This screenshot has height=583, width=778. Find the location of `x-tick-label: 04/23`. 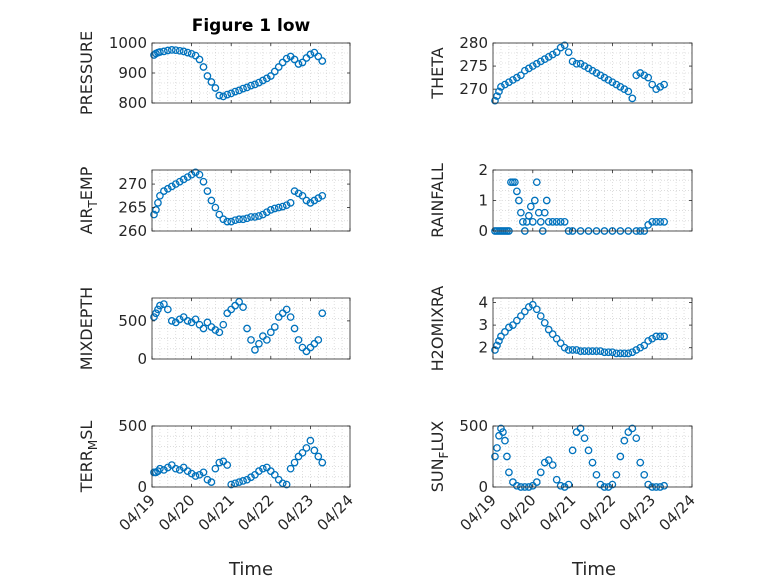

x-tick-label: 04/23 is located at coordinates (637, 512).